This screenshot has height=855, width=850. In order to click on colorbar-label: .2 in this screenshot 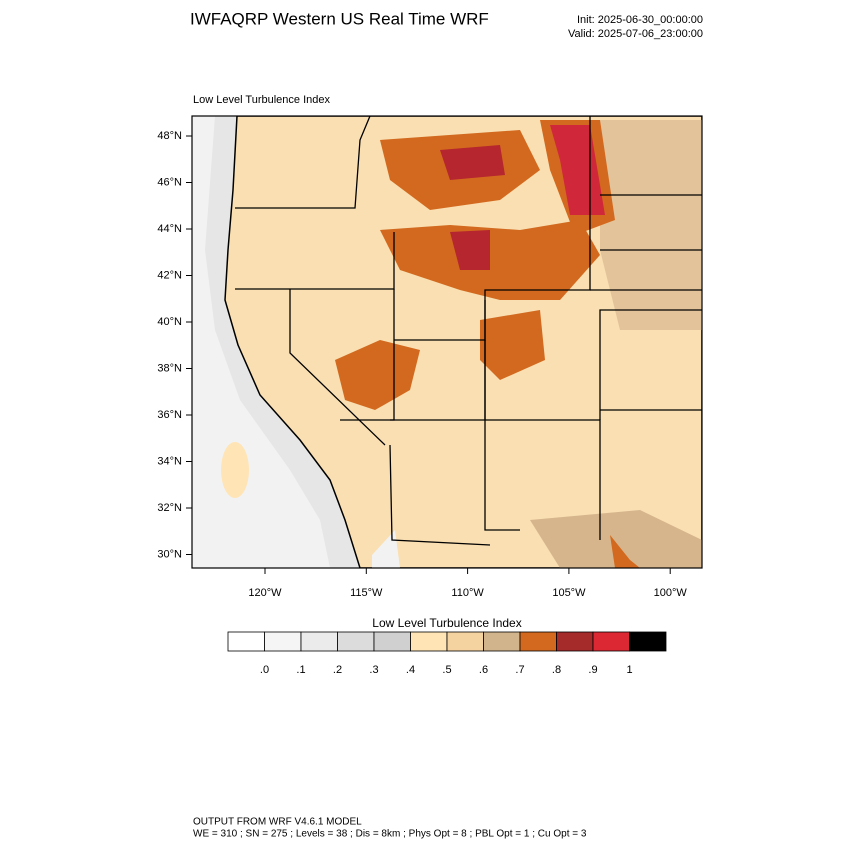, I will do `click(337, 670)`.